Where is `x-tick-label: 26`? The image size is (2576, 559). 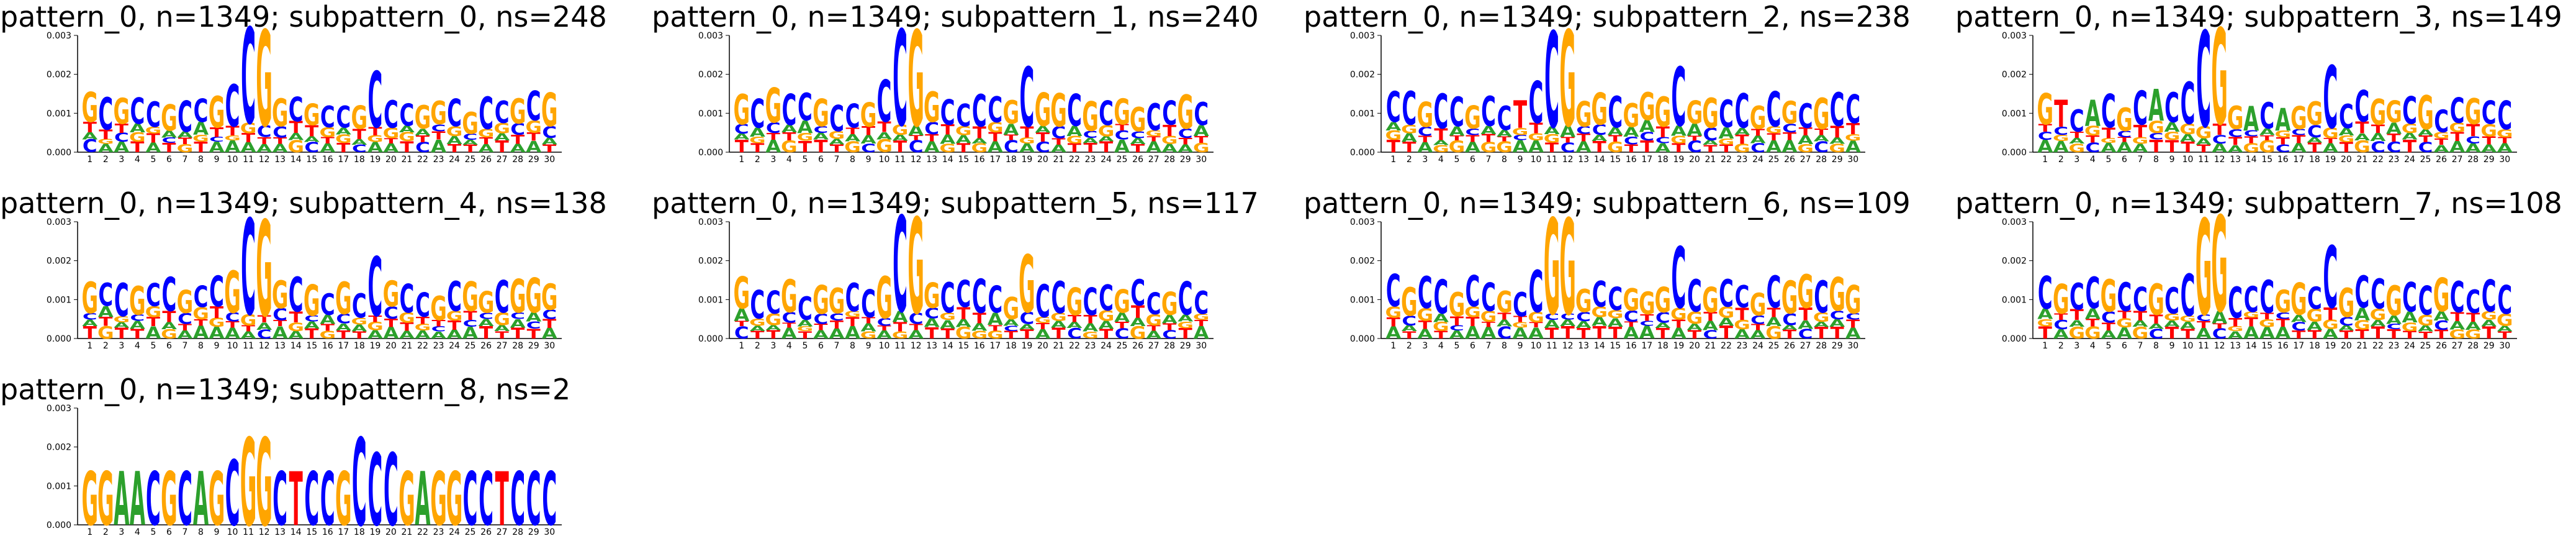 x-tick-label: 26 is located at coordinates (1789, 160).